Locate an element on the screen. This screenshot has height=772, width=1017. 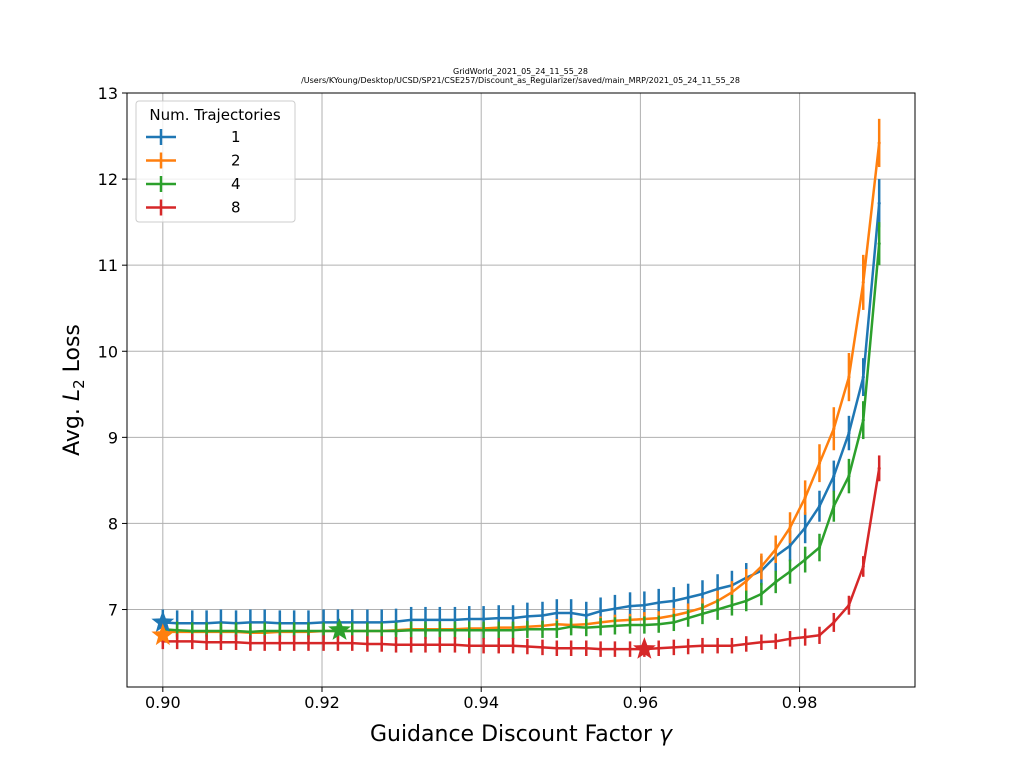
x-tick-label: 0.92 is located at coordinates (322, 702).